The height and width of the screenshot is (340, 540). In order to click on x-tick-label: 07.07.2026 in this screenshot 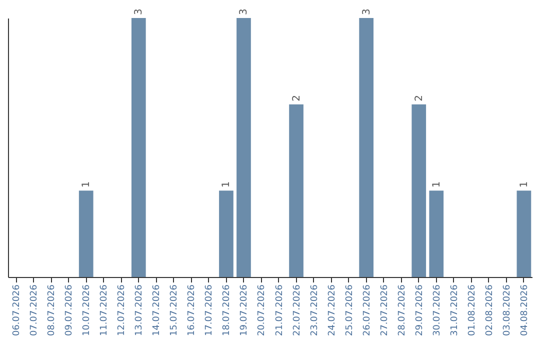, I will do `click(35, 310)`.